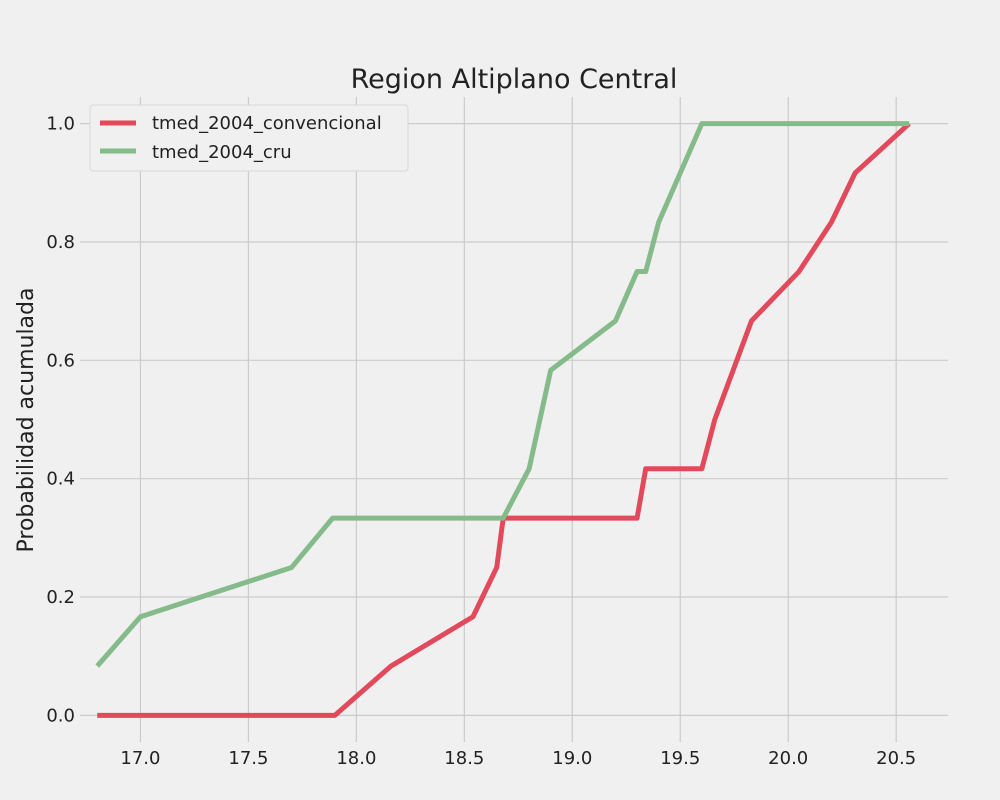 The image size is (1000, 800). What do you see at coordinates (222, 152) in the screenshot?
I see `legend-label-cru: tmed_2004_cru` at bounding box center [222, 152].